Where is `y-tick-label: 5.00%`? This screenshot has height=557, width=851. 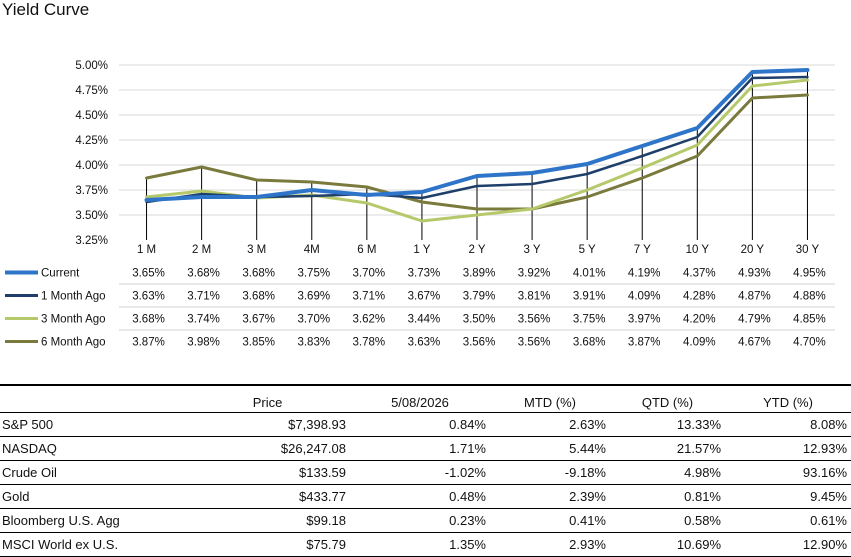 y-tick-label: 5.00% is located at coordinates (91, 66).